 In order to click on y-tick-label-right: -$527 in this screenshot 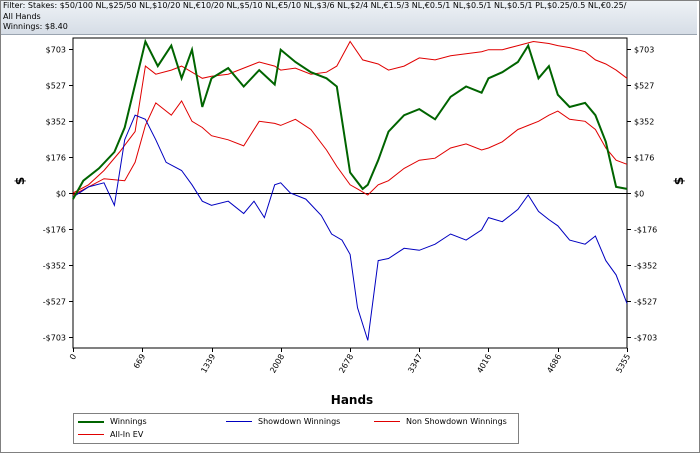, I will do `click(645, 302)`.